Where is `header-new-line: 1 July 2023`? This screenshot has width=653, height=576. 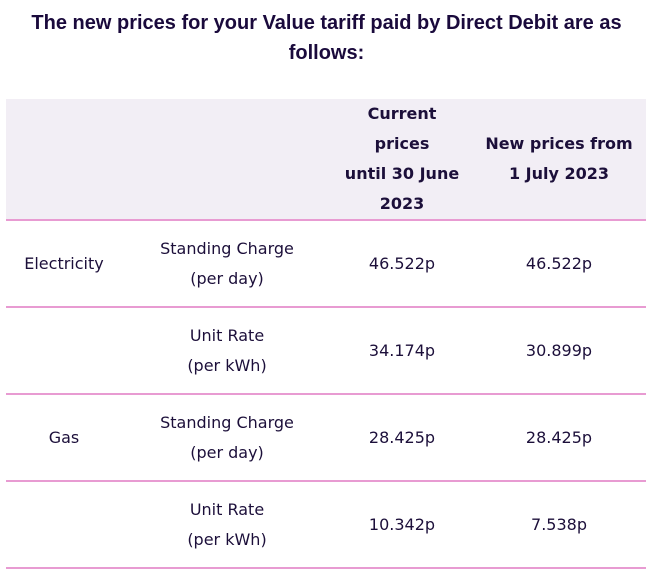
header-new-line: 1 July 2023 is located at coordinates (559, 173).